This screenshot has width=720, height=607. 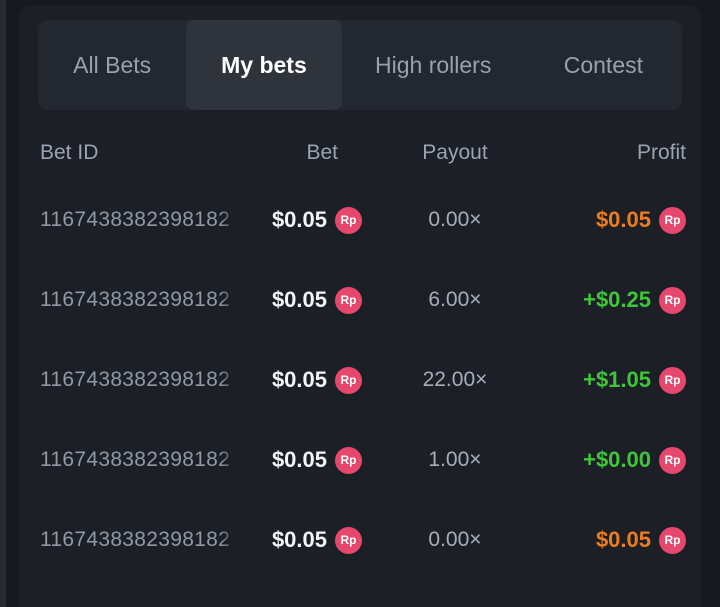 I want to click on header-payout: Payout, so click(x=455, y=152).